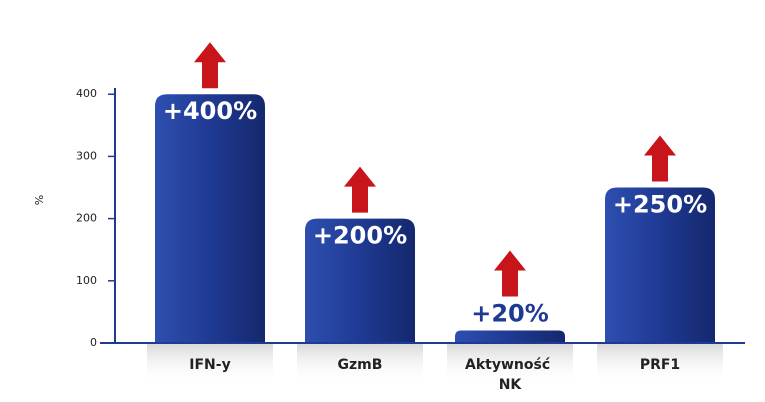  Describe the element at coordinates (86, 155) in the screenshot. I see `y-tick-label: 300` at that location.